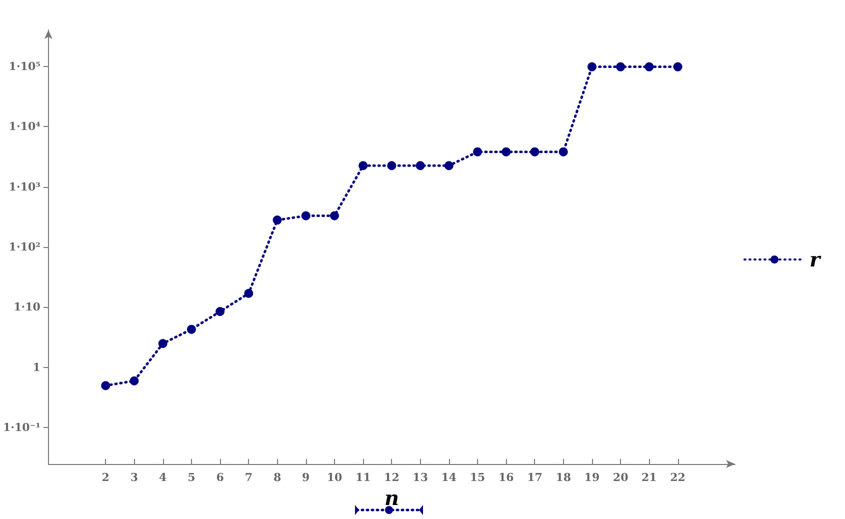  Describe the element at coordinates (163, 477) in the screenshot. I see `x-tick-label: 4` at that location.